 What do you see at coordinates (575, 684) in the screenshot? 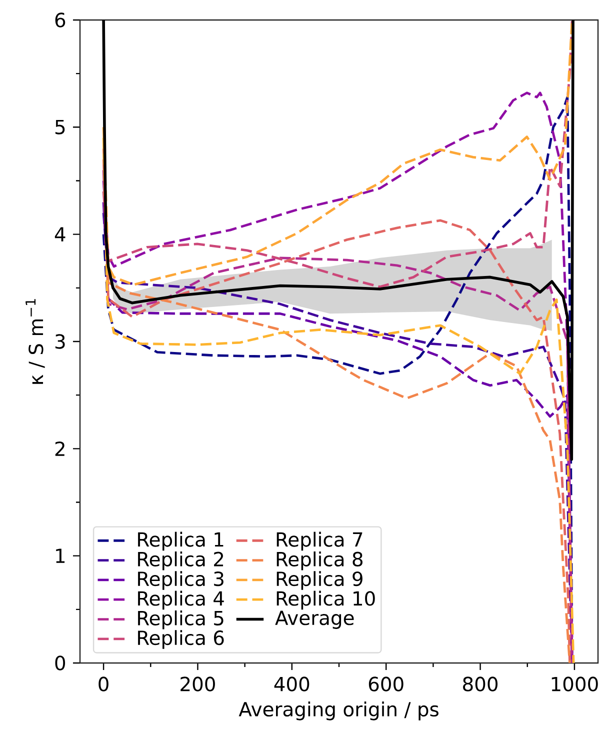
I see `x-tick-label: 1000` at bounding box center [575, 684].